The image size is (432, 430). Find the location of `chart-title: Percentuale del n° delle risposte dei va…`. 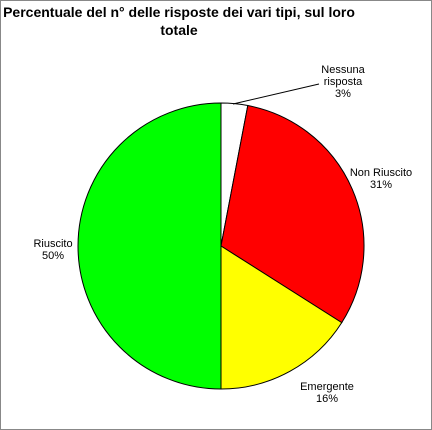

chart-title: Percentuale del n° delle risposte dei va… is located at coordinates (179, 21).